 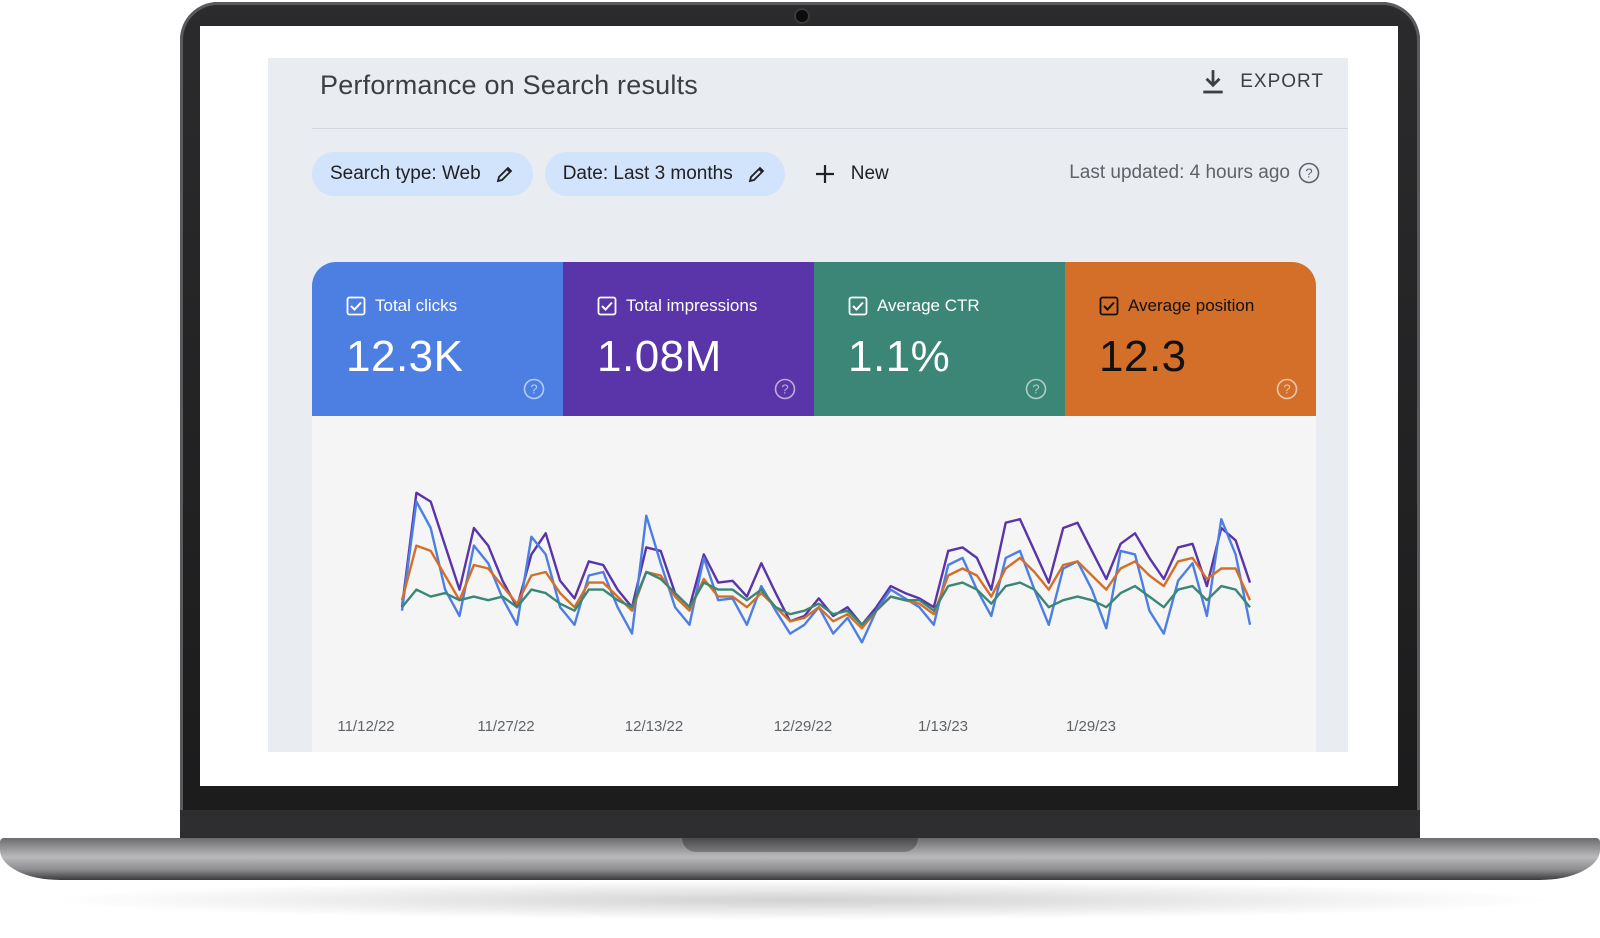 What do you see at coordinates (692, 305) in the screenshot?
I see `metric-label: Total impressions` at bounding box center [692, 305].